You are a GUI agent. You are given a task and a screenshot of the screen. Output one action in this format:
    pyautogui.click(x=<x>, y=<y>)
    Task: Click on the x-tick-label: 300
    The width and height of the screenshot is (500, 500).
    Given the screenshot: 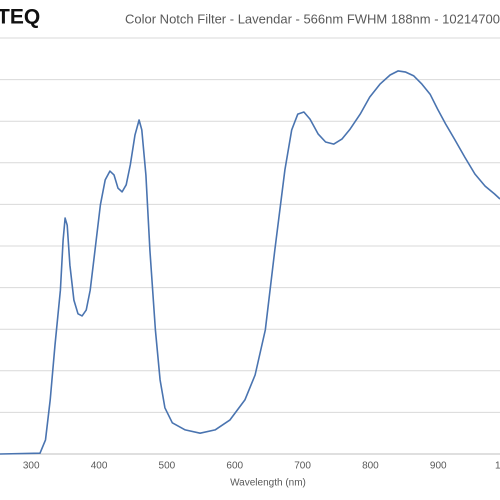 What is the action you would take?
    pyautogui.click(x=31, y=466)
    